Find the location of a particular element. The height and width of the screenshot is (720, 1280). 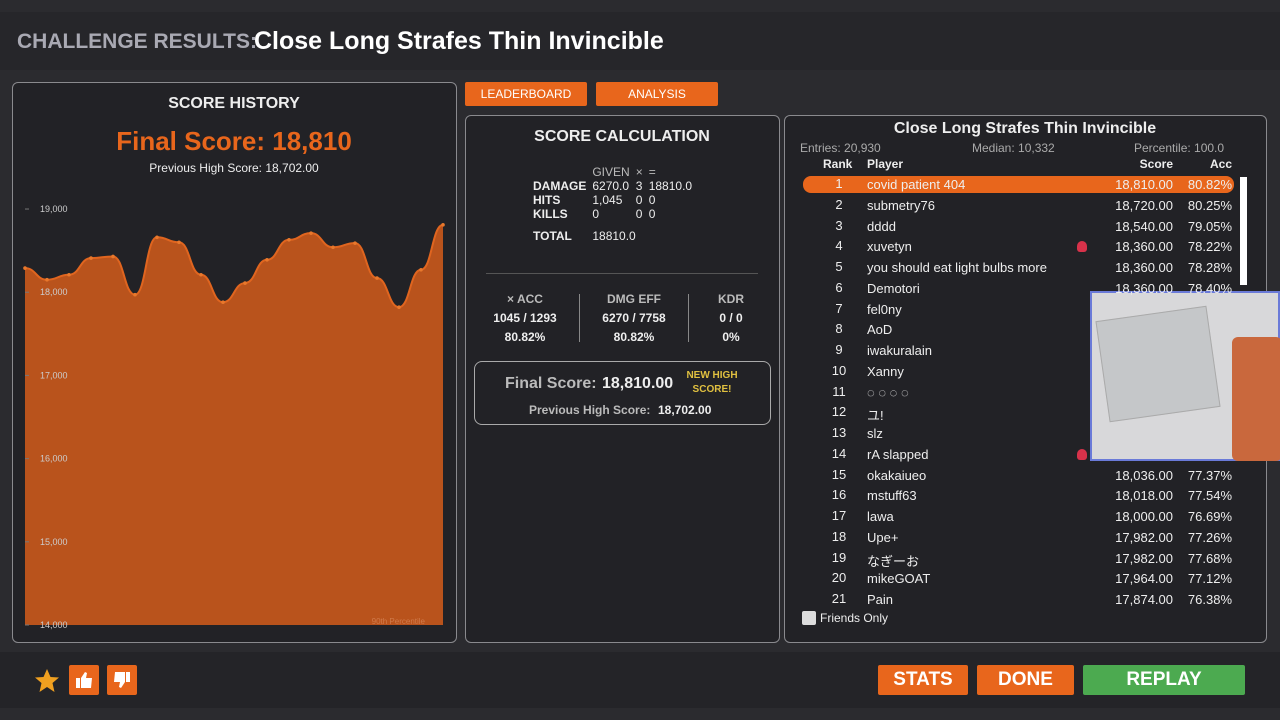

checkbox is located at coordinates (809, 618).